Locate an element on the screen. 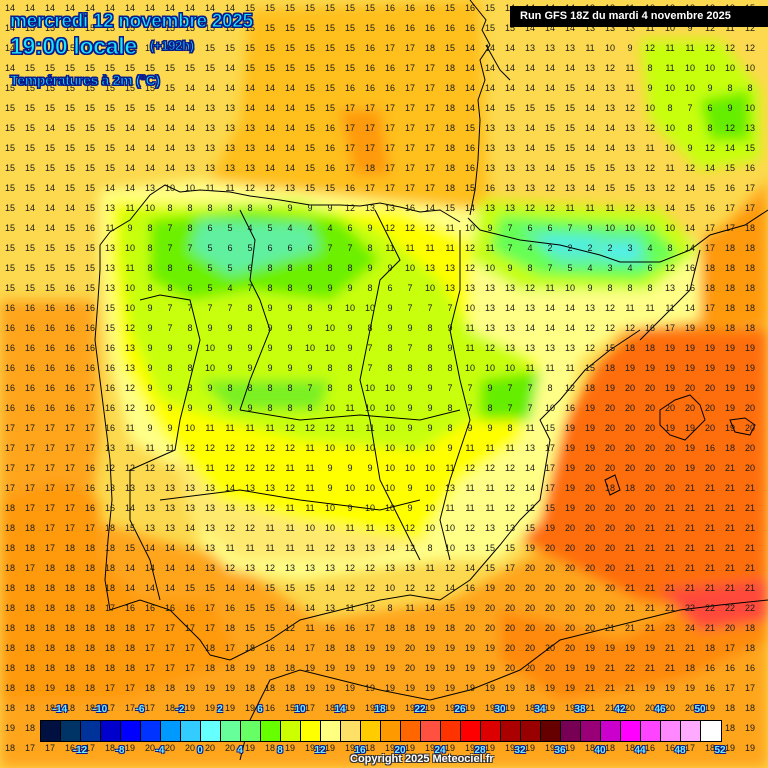 The image size is (768, 768). temperature-value: 6 is located at coordinates (710, 108).